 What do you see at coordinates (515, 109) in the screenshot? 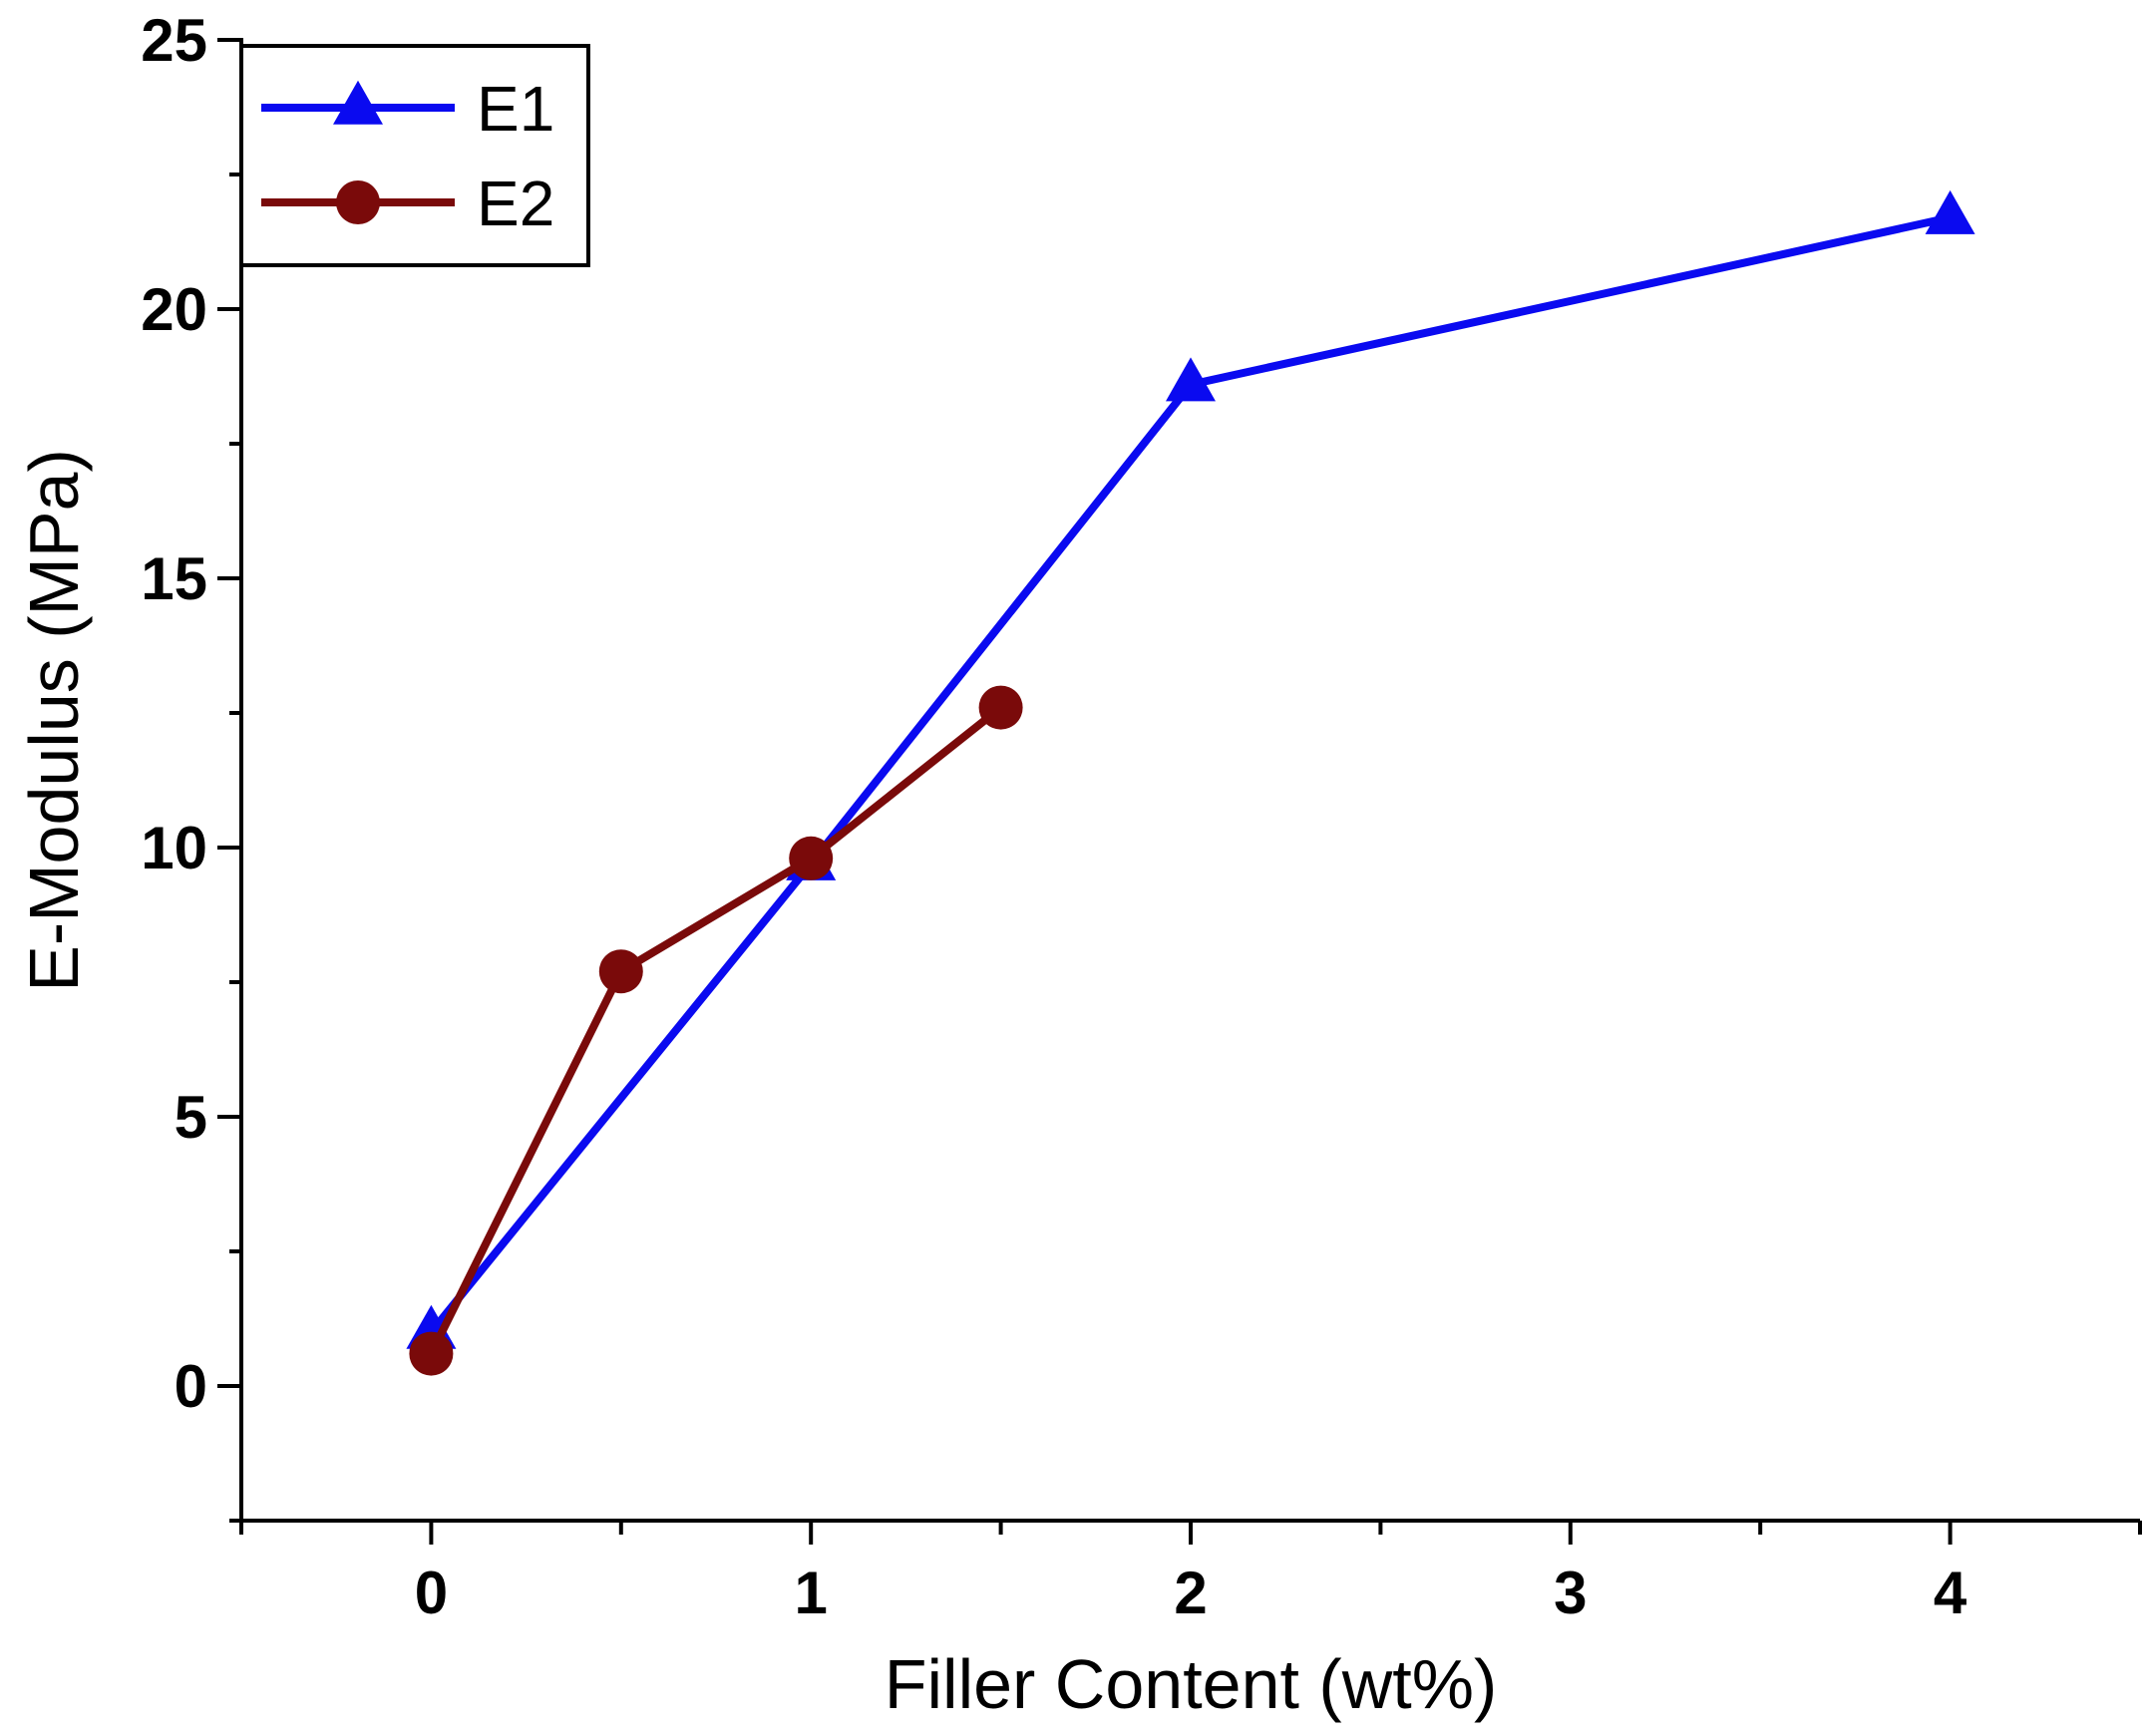
I see `legend-label: E1` at bounding box center [515, 109].